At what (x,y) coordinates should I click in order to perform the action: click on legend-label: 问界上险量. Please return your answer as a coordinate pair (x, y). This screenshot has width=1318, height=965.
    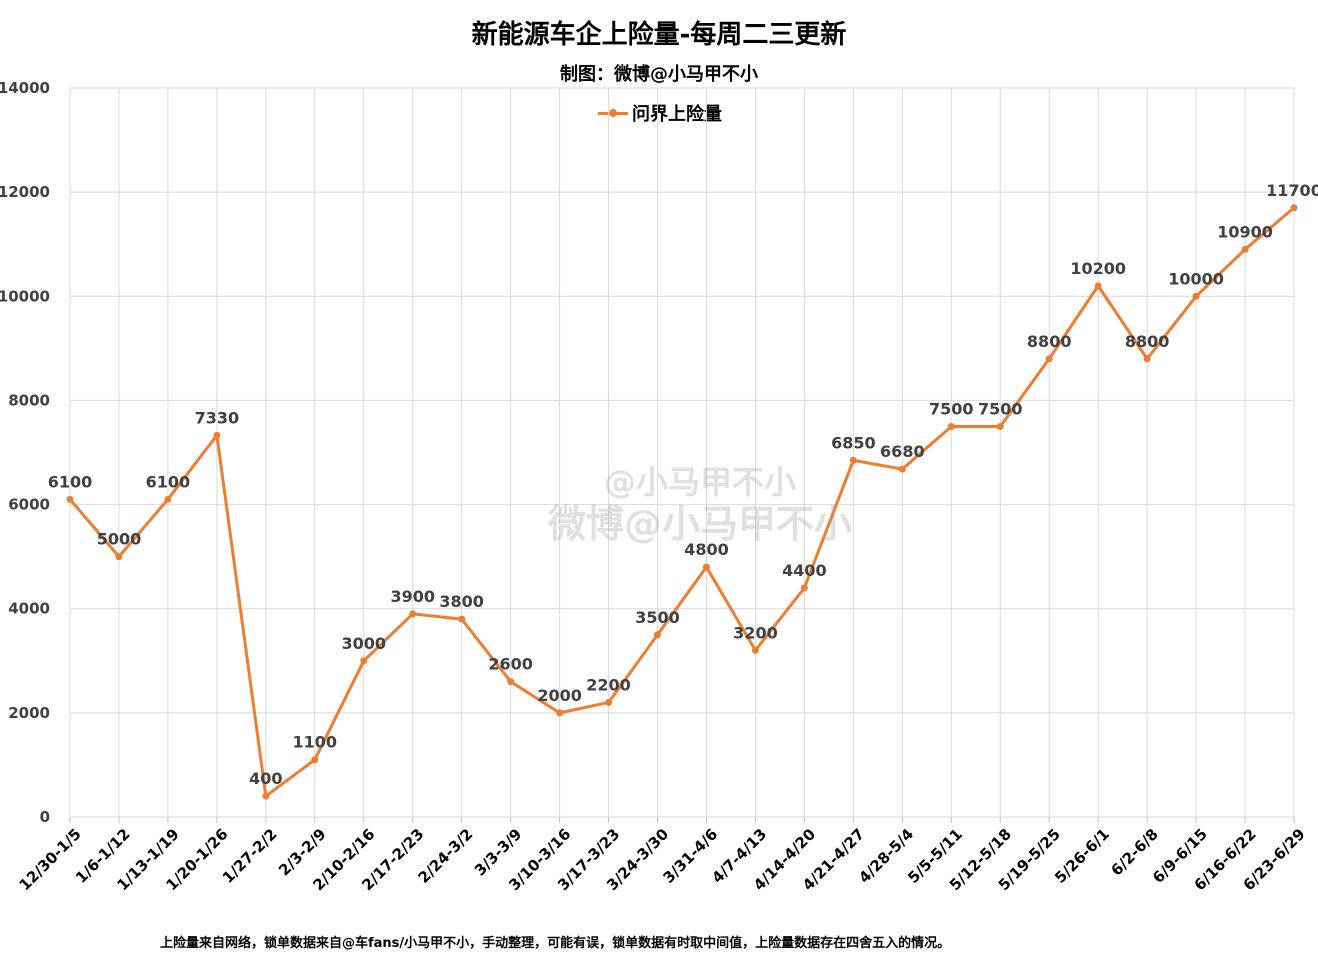
    Looking at the image, I should click on (677, 114).